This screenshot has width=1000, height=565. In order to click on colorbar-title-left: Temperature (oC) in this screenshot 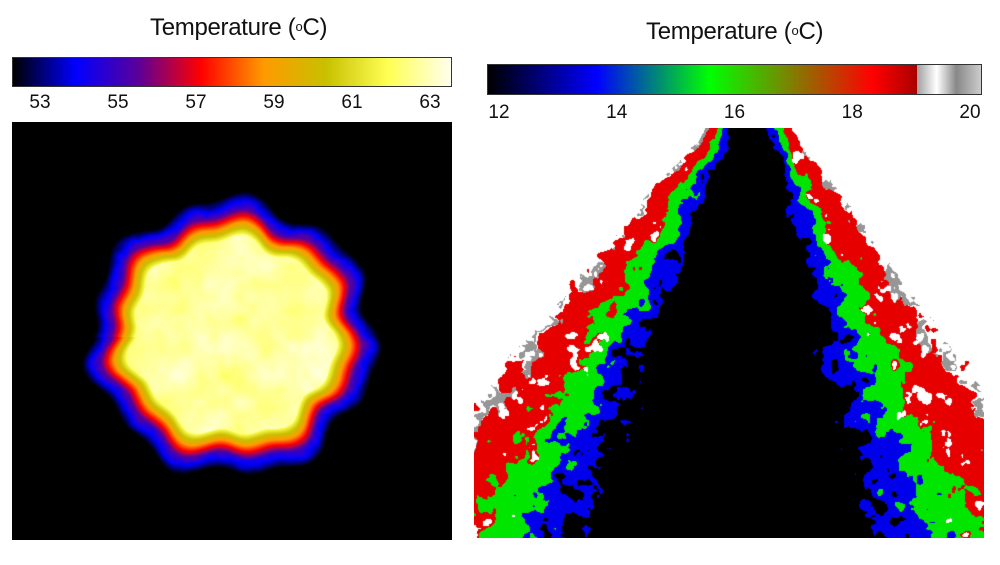, I will do `click(239, 27)`.